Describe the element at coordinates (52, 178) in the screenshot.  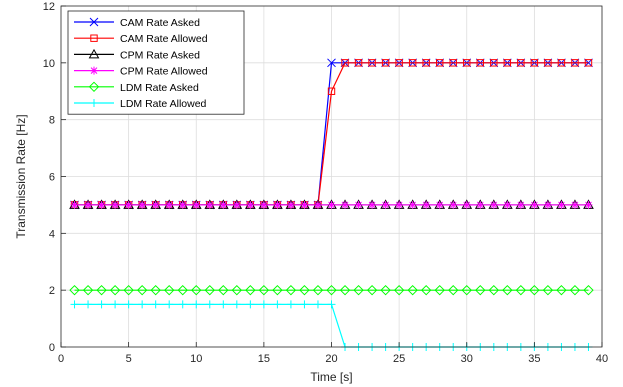
I see `y-tick-label: 6` at that location.